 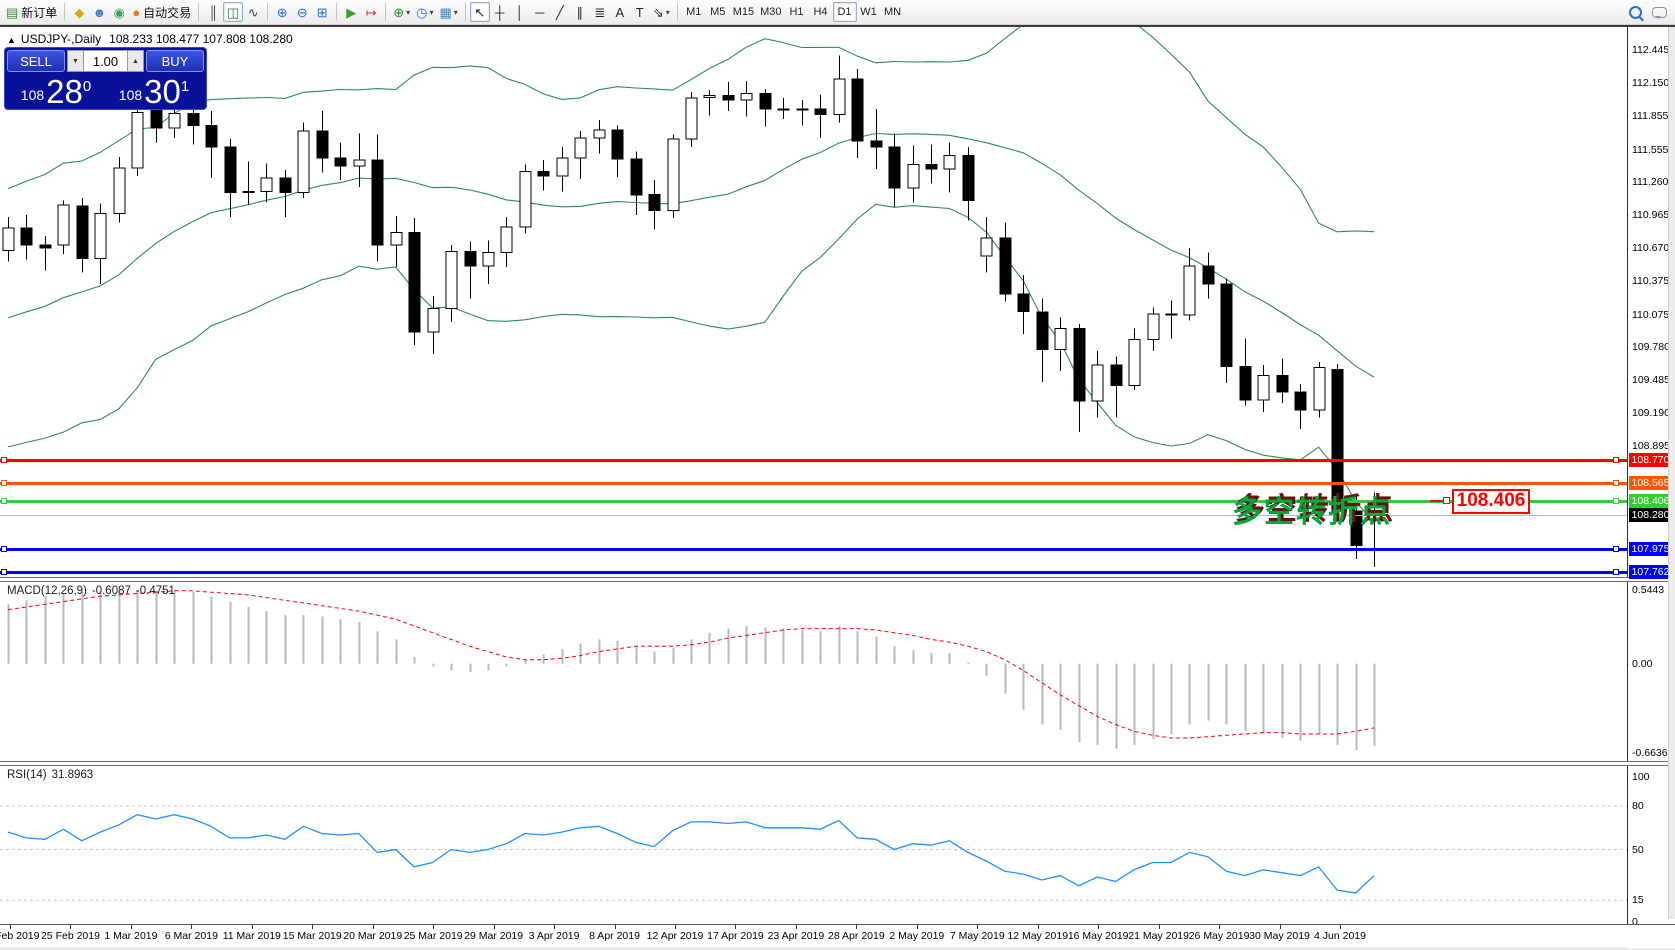 I want to click on chat-icon, so click(x=1659, y=12).